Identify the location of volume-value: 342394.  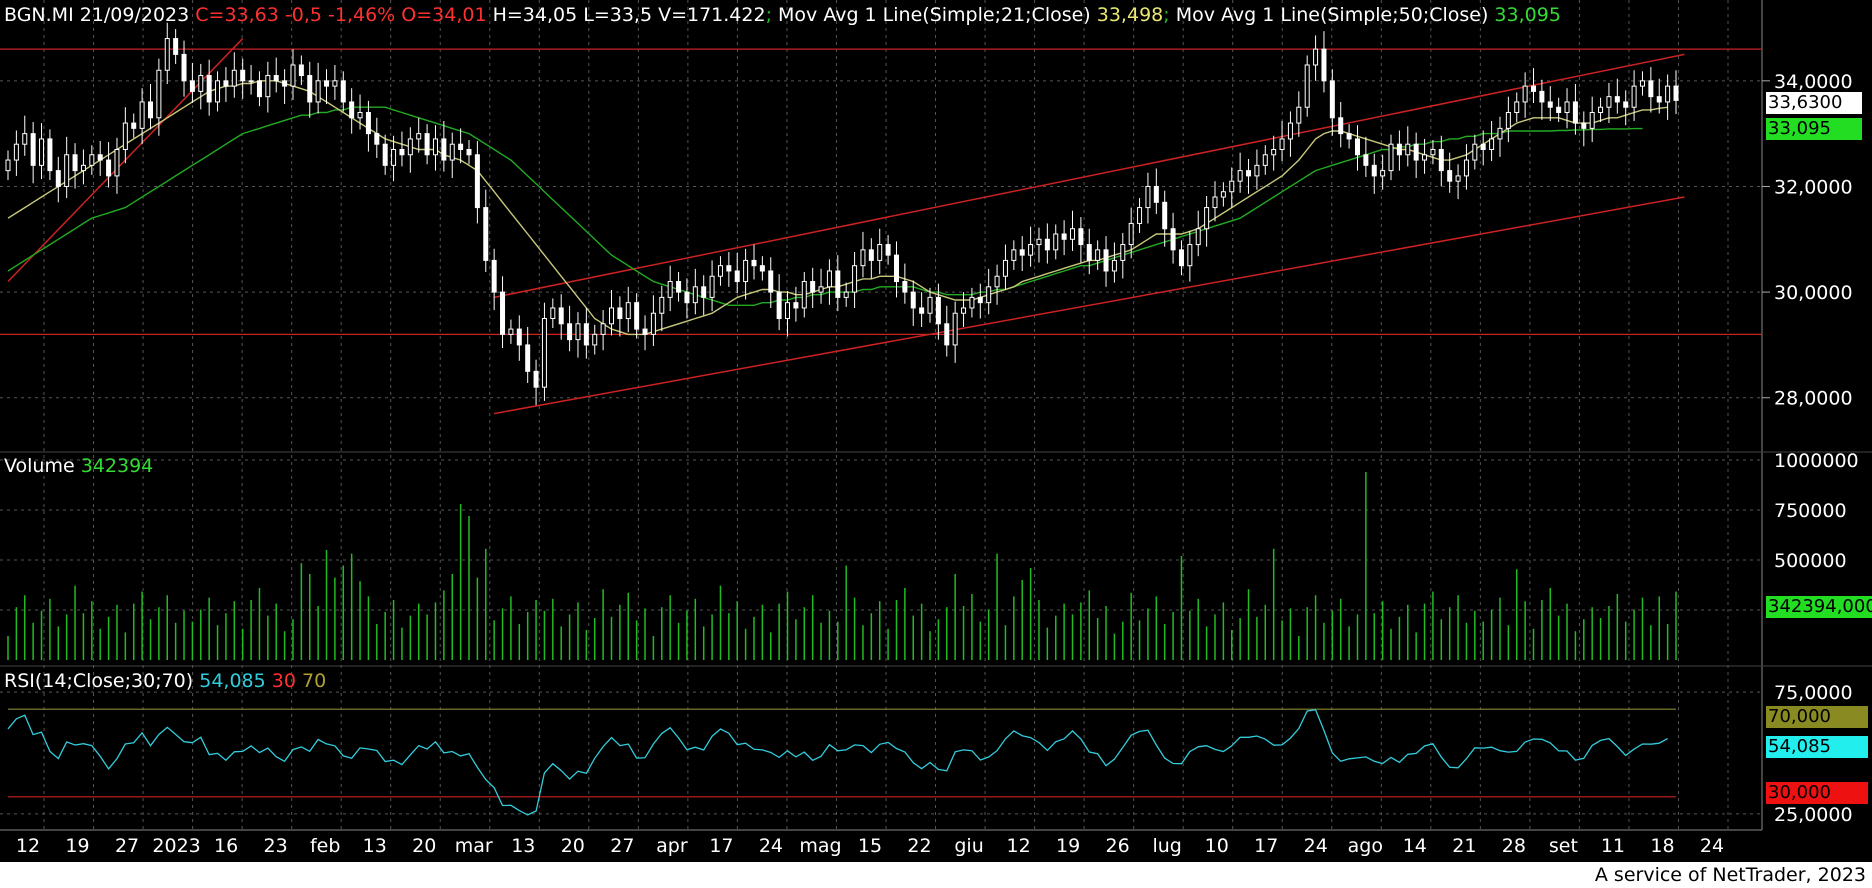
(114, 466).